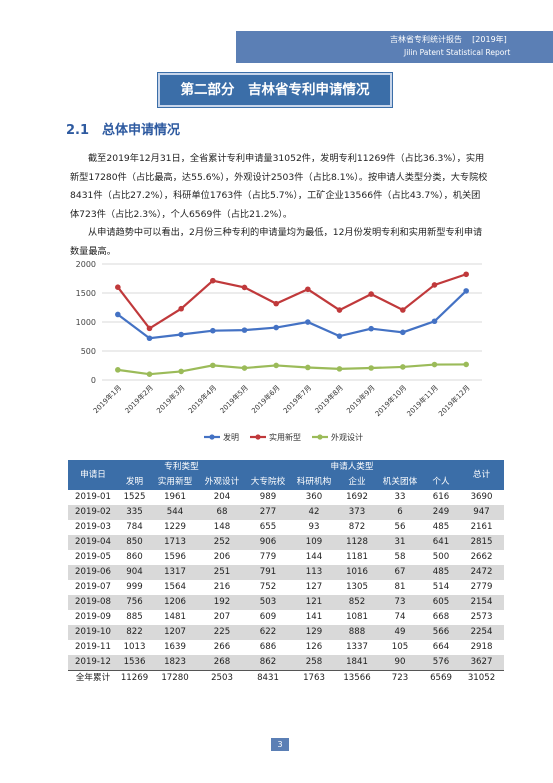 This screenshot has height=783, width=553. I want to click on table-cell: 1692, so click(357, 497).